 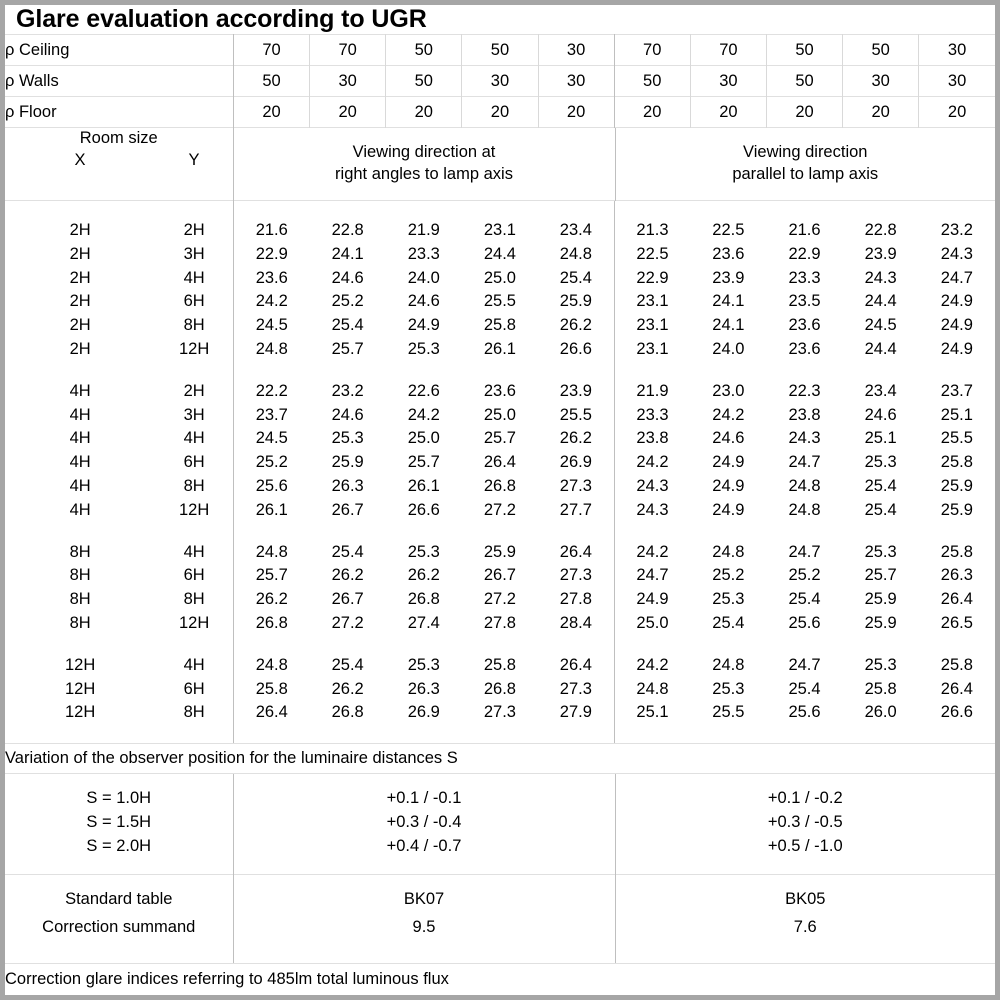 I want to click on variation-distance-label: S = 2.0H, so click(x=119, y=846).